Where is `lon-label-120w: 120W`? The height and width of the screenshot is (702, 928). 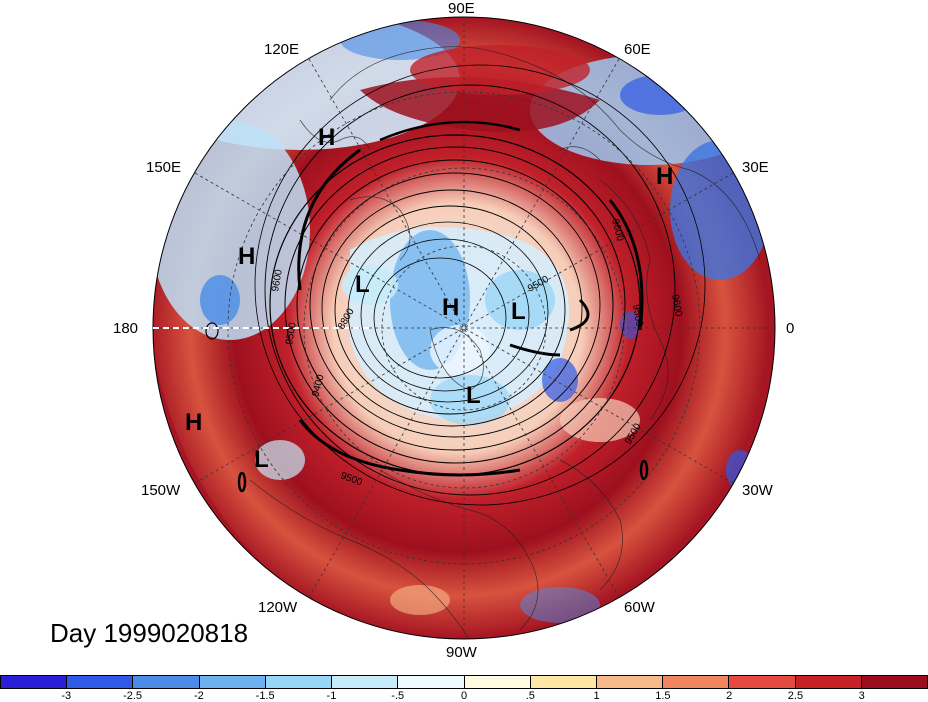
lon-label-120w: 120W is located at coordinates (278, 607).